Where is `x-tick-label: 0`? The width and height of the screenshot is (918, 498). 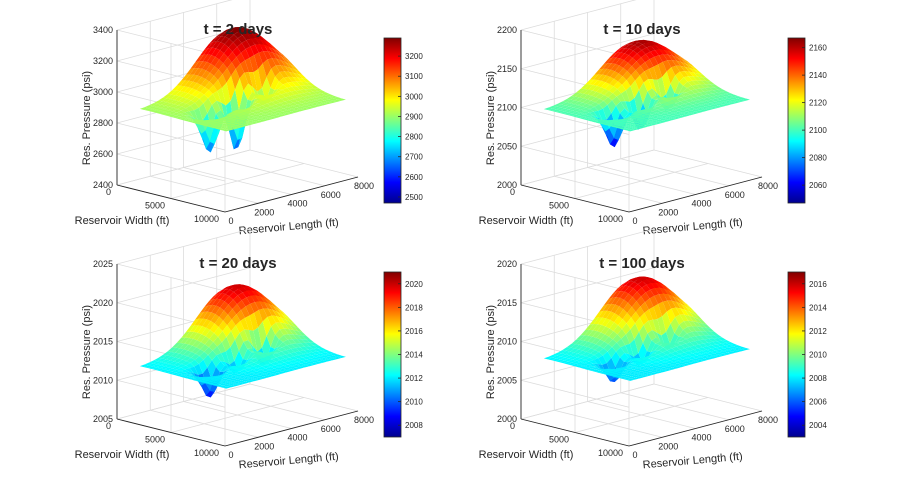 x-tick-label: 0 is located at coordinates (230, 455).